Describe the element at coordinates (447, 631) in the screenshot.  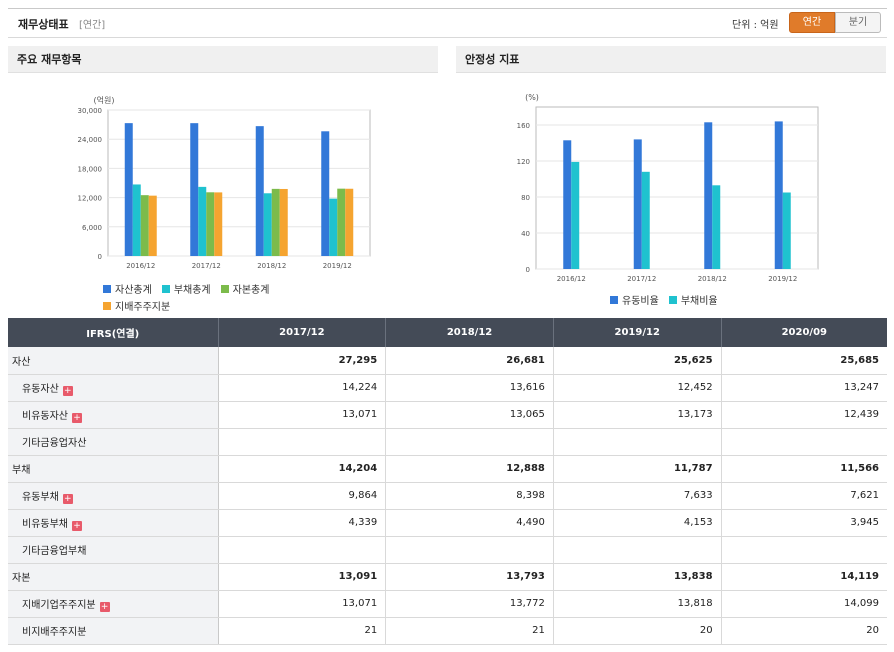
I see `table-row: 비지배주주지분 21 21 20 20` at that location.